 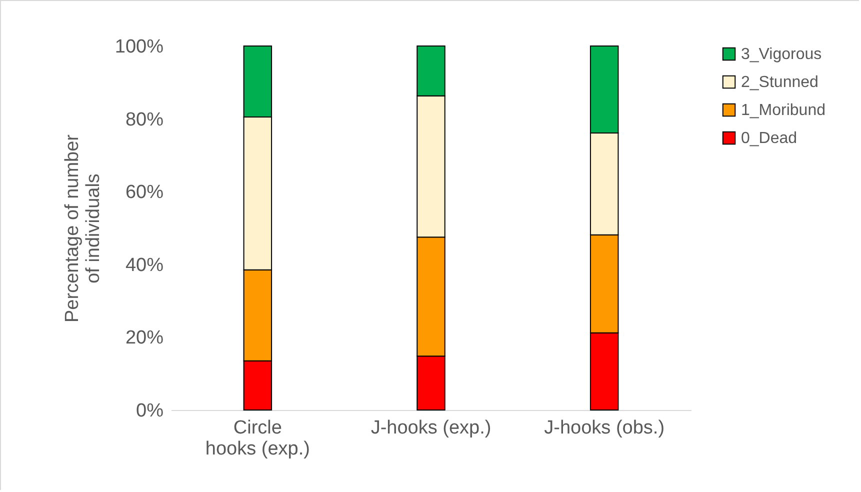 I want to click on y-axis-title: Percentage of number of individuals, so click(x=83, y=228).